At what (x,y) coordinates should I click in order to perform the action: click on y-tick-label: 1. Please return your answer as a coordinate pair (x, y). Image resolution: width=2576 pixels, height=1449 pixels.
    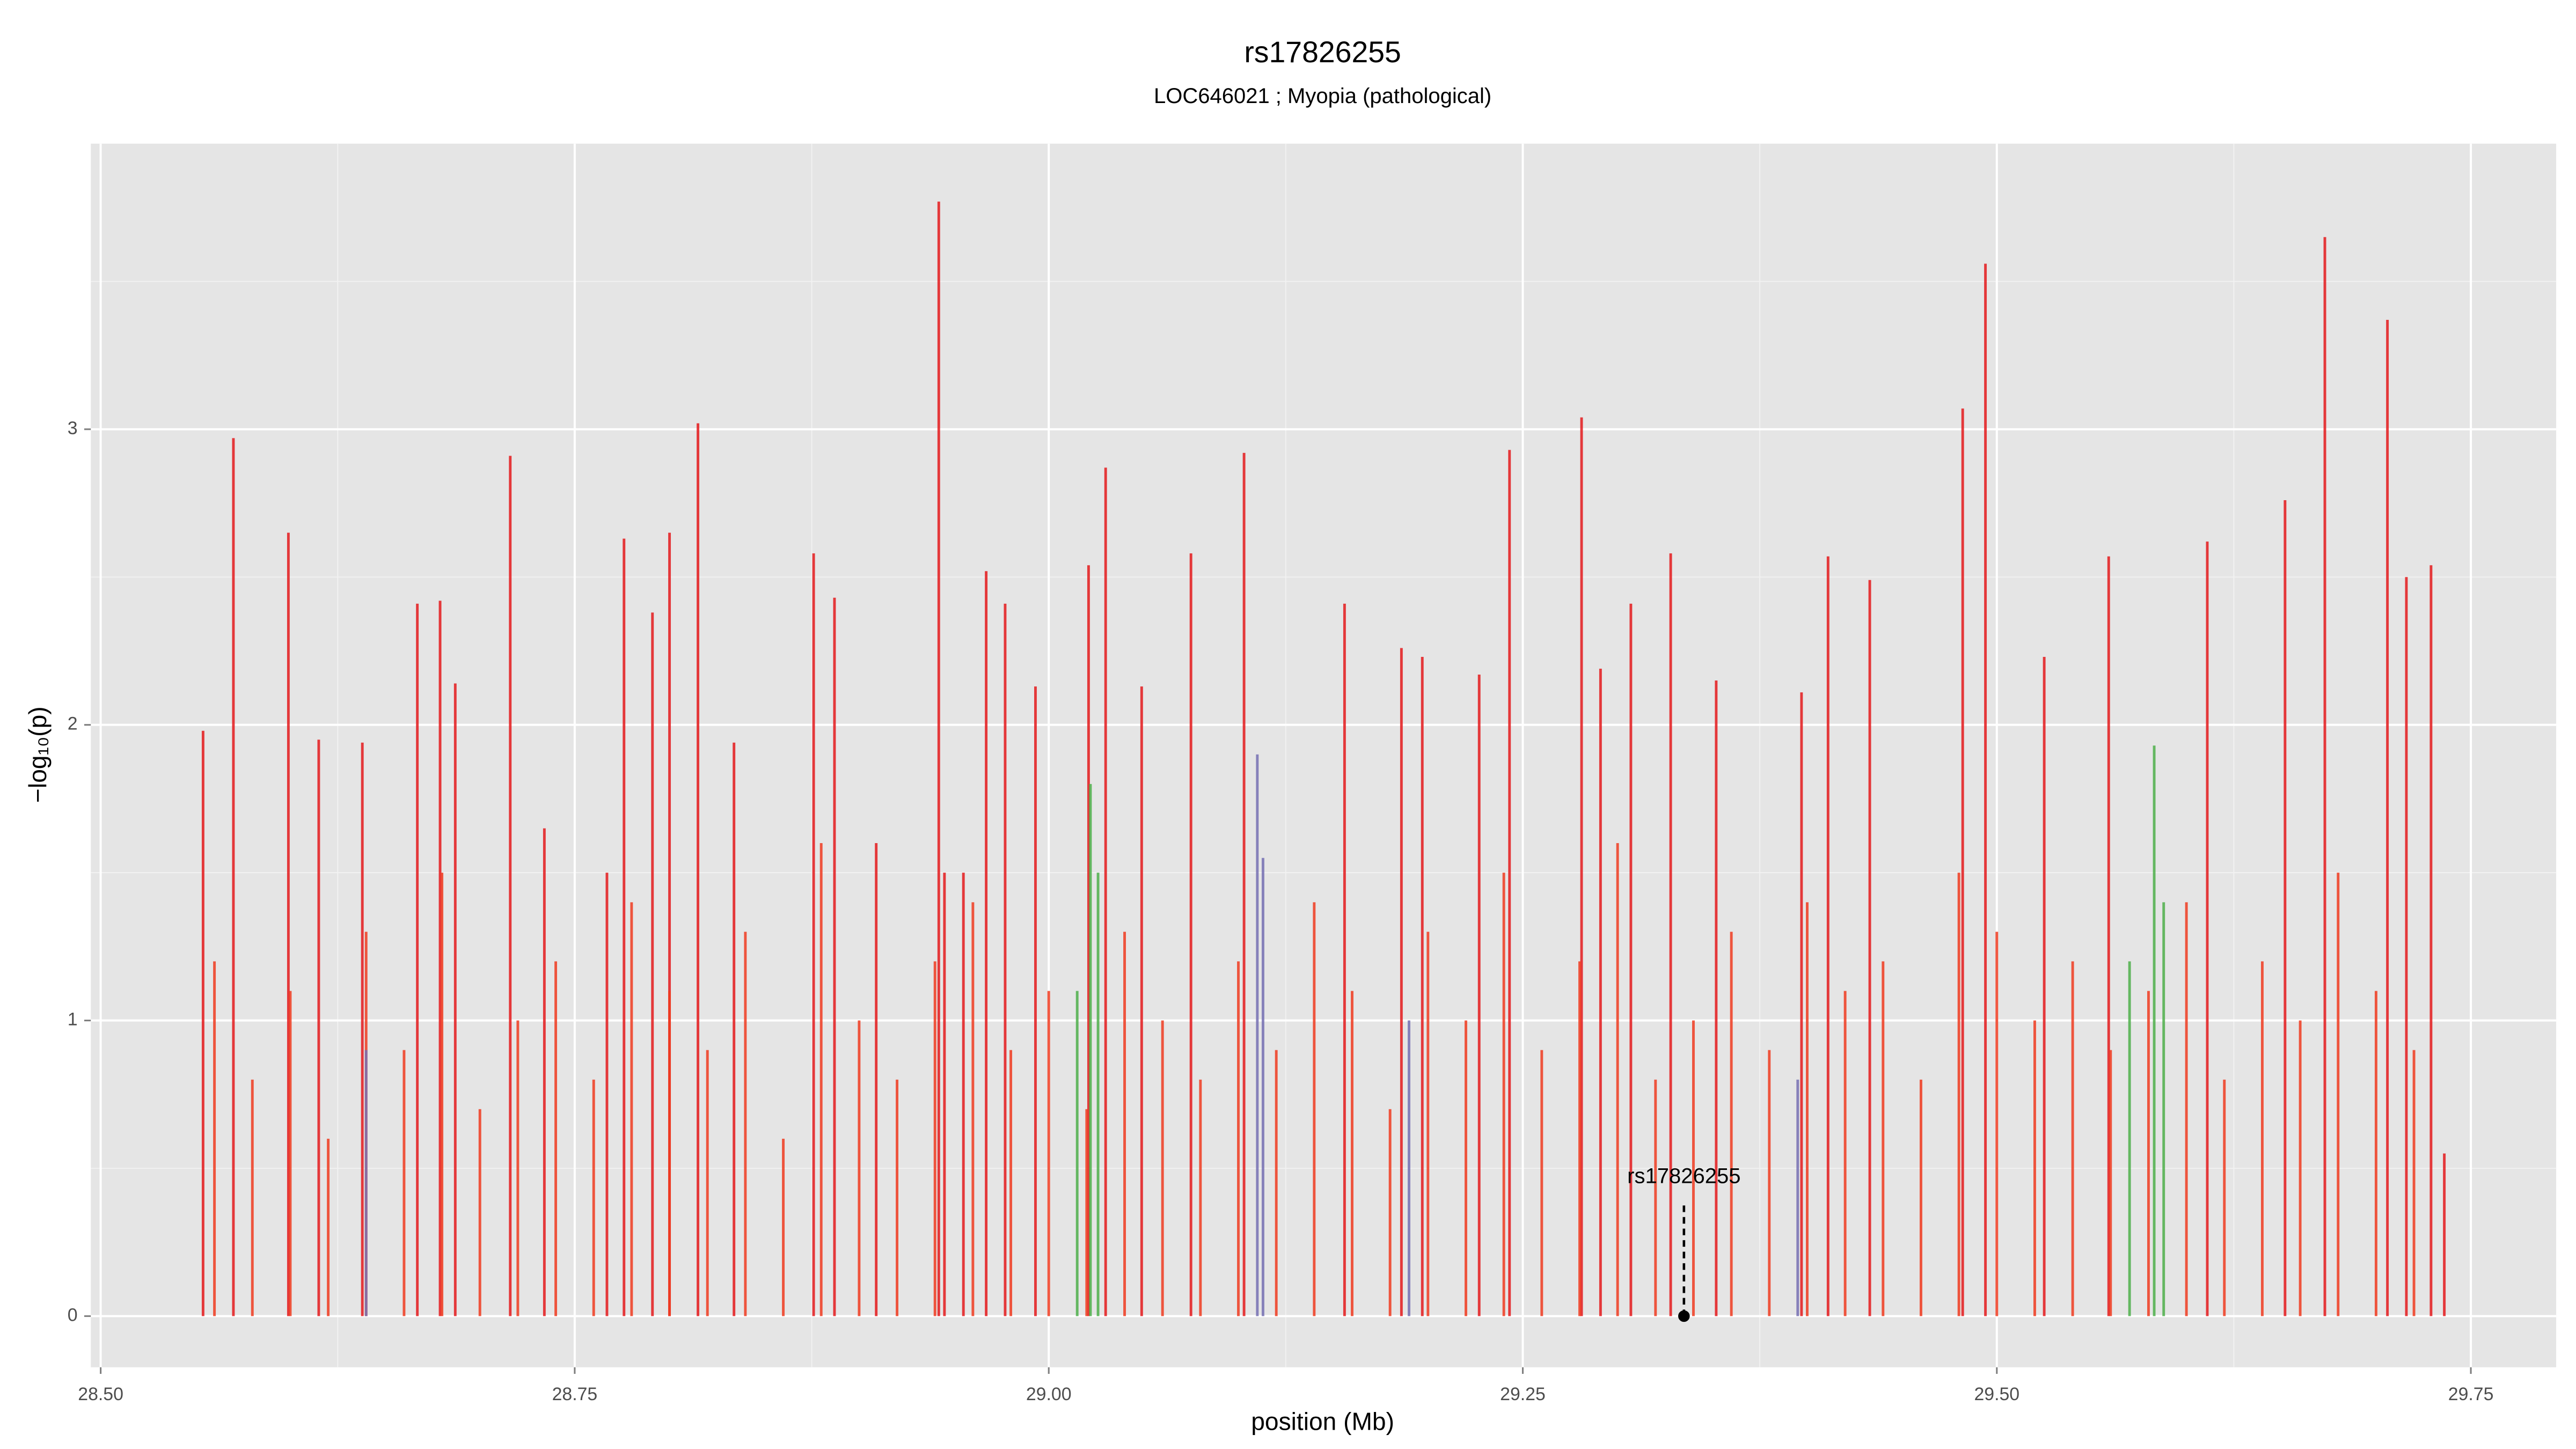
    Looking at the image, I should click on (73, 1019).